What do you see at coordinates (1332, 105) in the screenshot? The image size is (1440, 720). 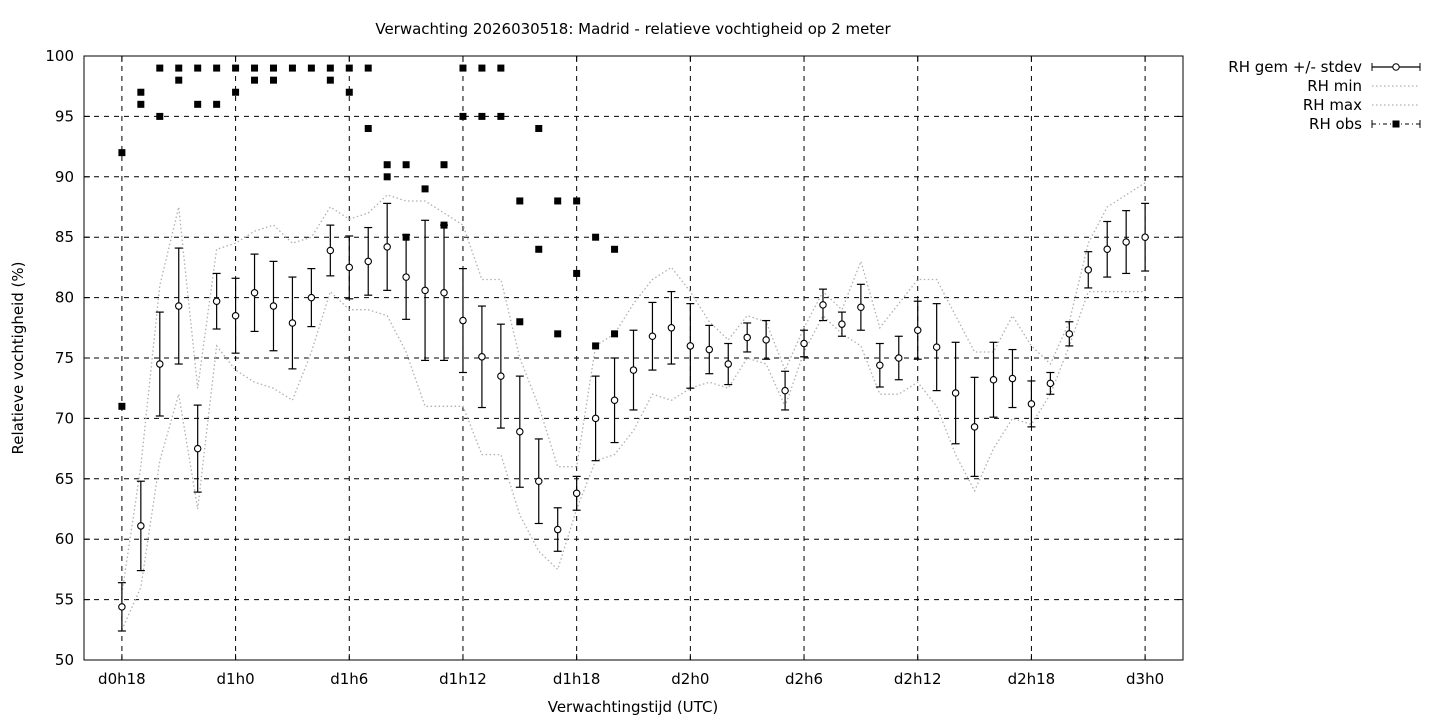 I see `legend-label: RH max` at bounding box center [1332, 105].